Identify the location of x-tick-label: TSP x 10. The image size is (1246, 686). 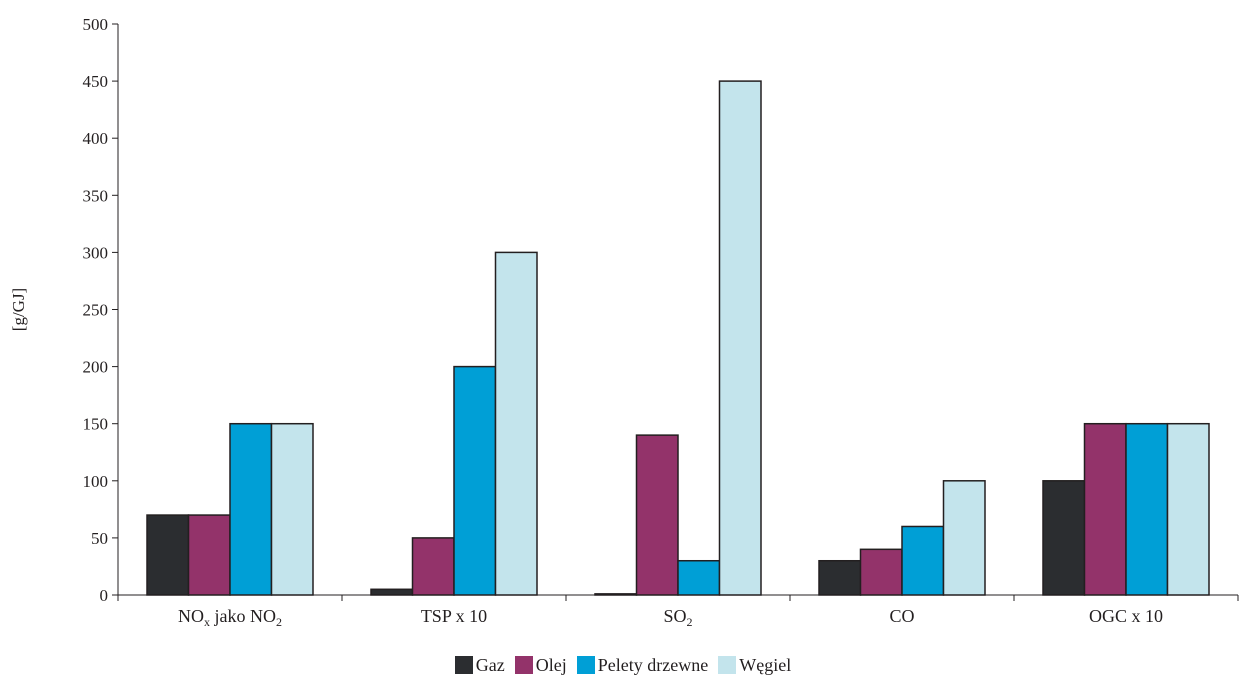
(454, 616).